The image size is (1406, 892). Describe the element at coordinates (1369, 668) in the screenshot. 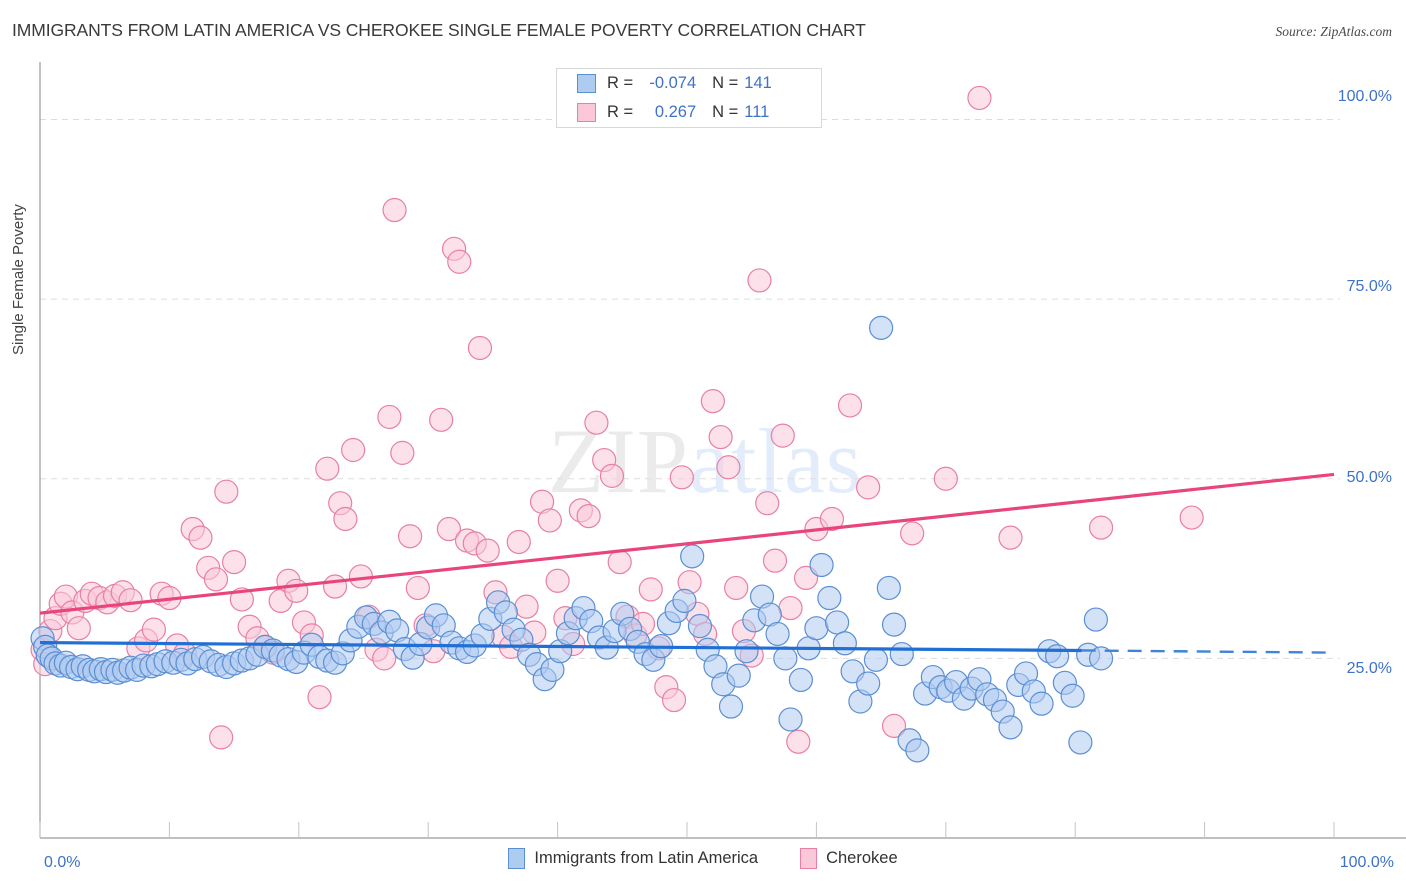

I see `y-tick-label-25: 25.0%` at that location.